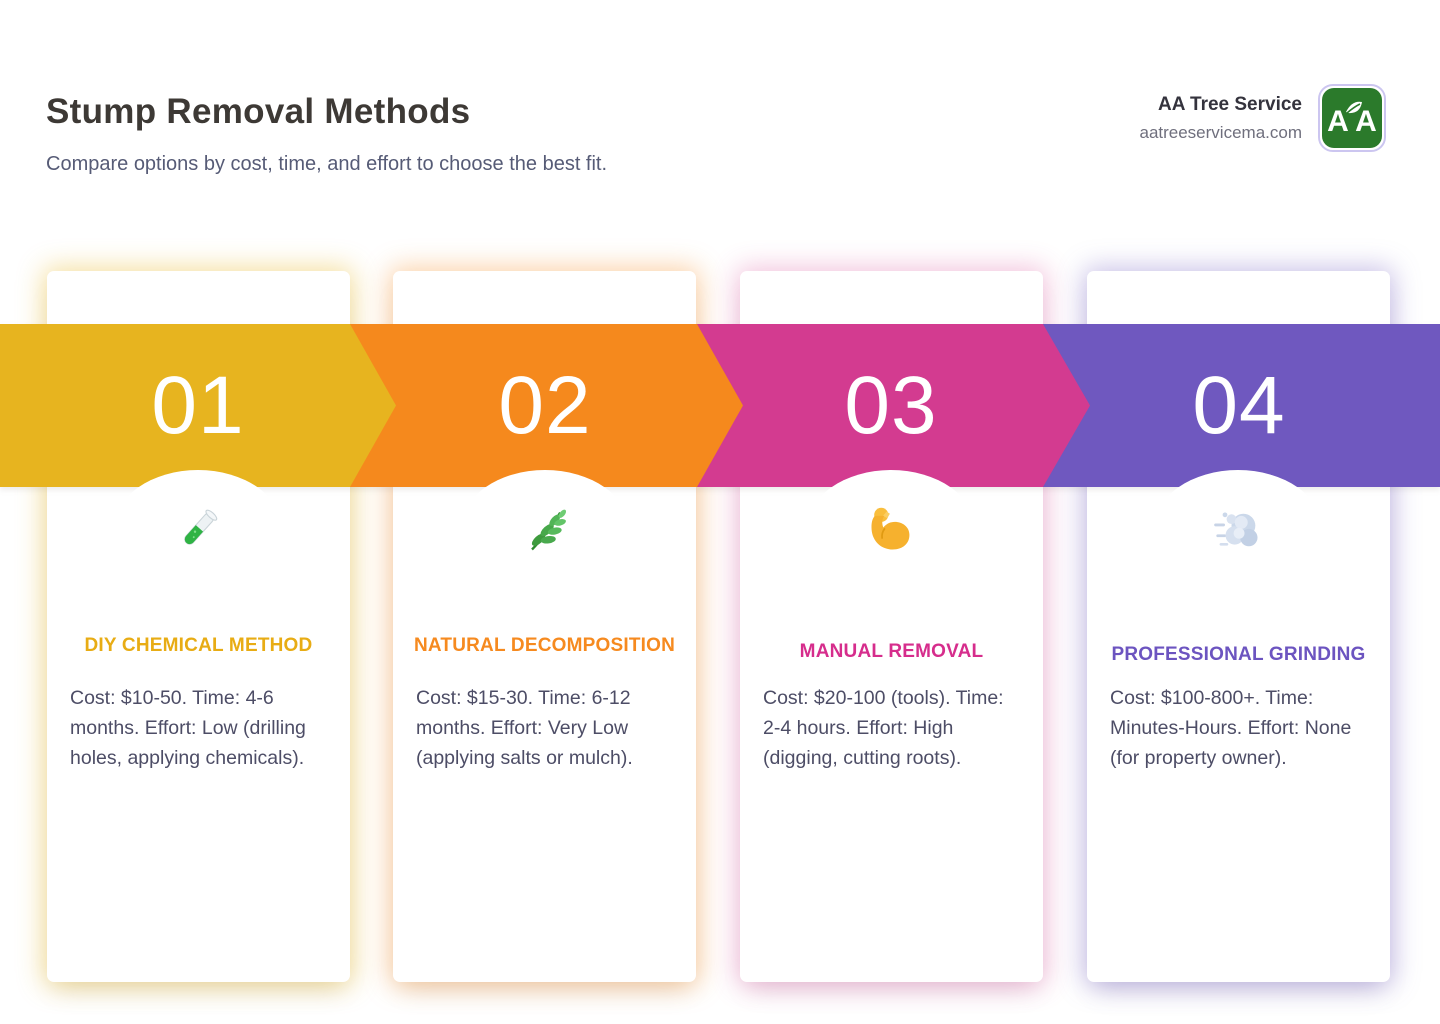  Describe the element at coordinates (1220, 118) in the screenshot. I see `brand-text: AA Tree Service aatreeservicema.com` at that location.